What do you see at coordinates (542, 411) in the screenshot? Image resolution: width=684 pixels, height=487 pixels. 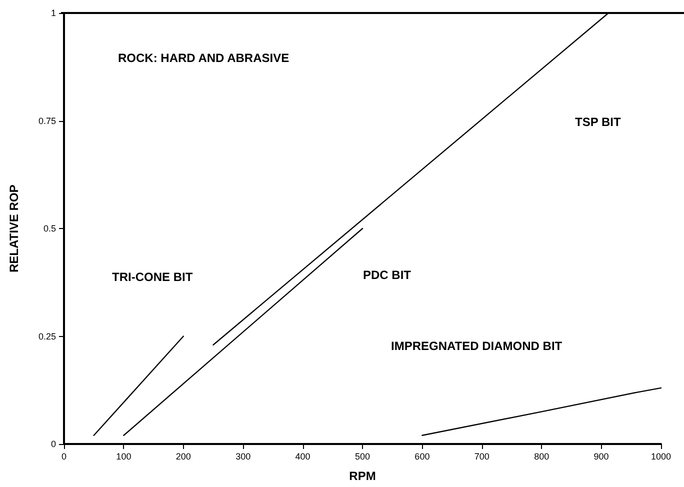 I see `line-series` at bounding box center [542, 411].